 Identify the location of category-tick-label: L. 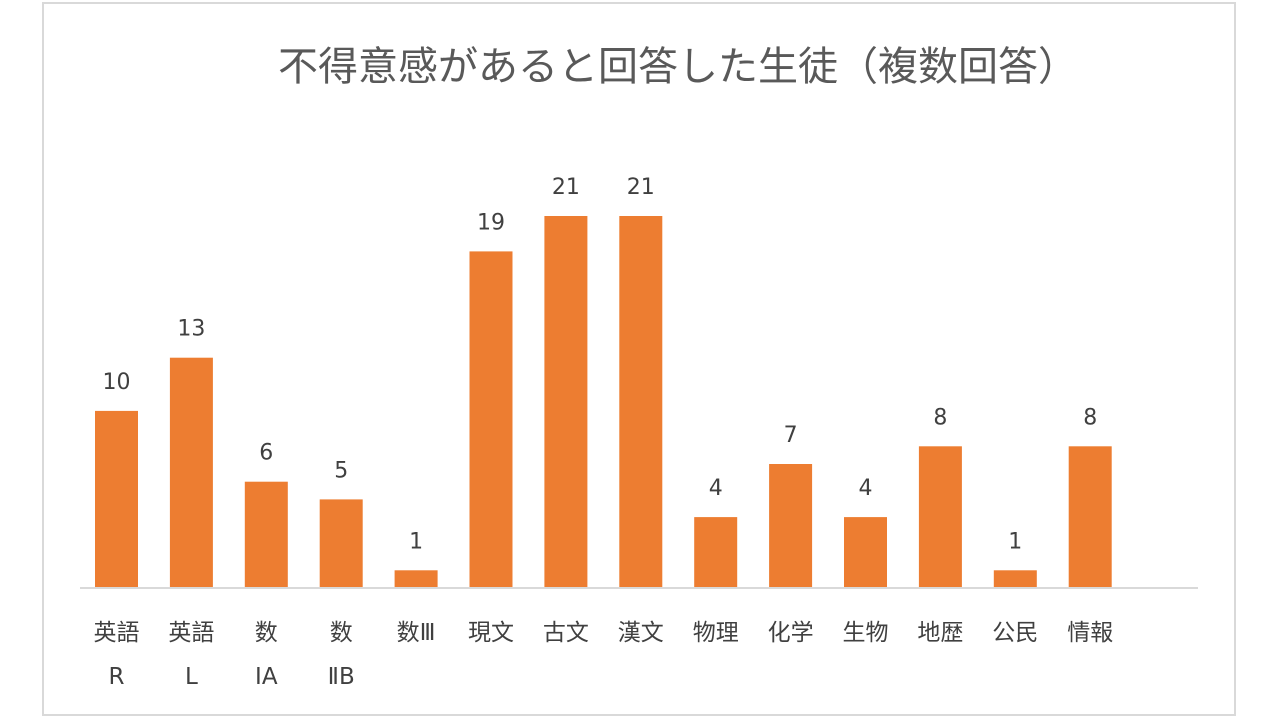
(191, 677).